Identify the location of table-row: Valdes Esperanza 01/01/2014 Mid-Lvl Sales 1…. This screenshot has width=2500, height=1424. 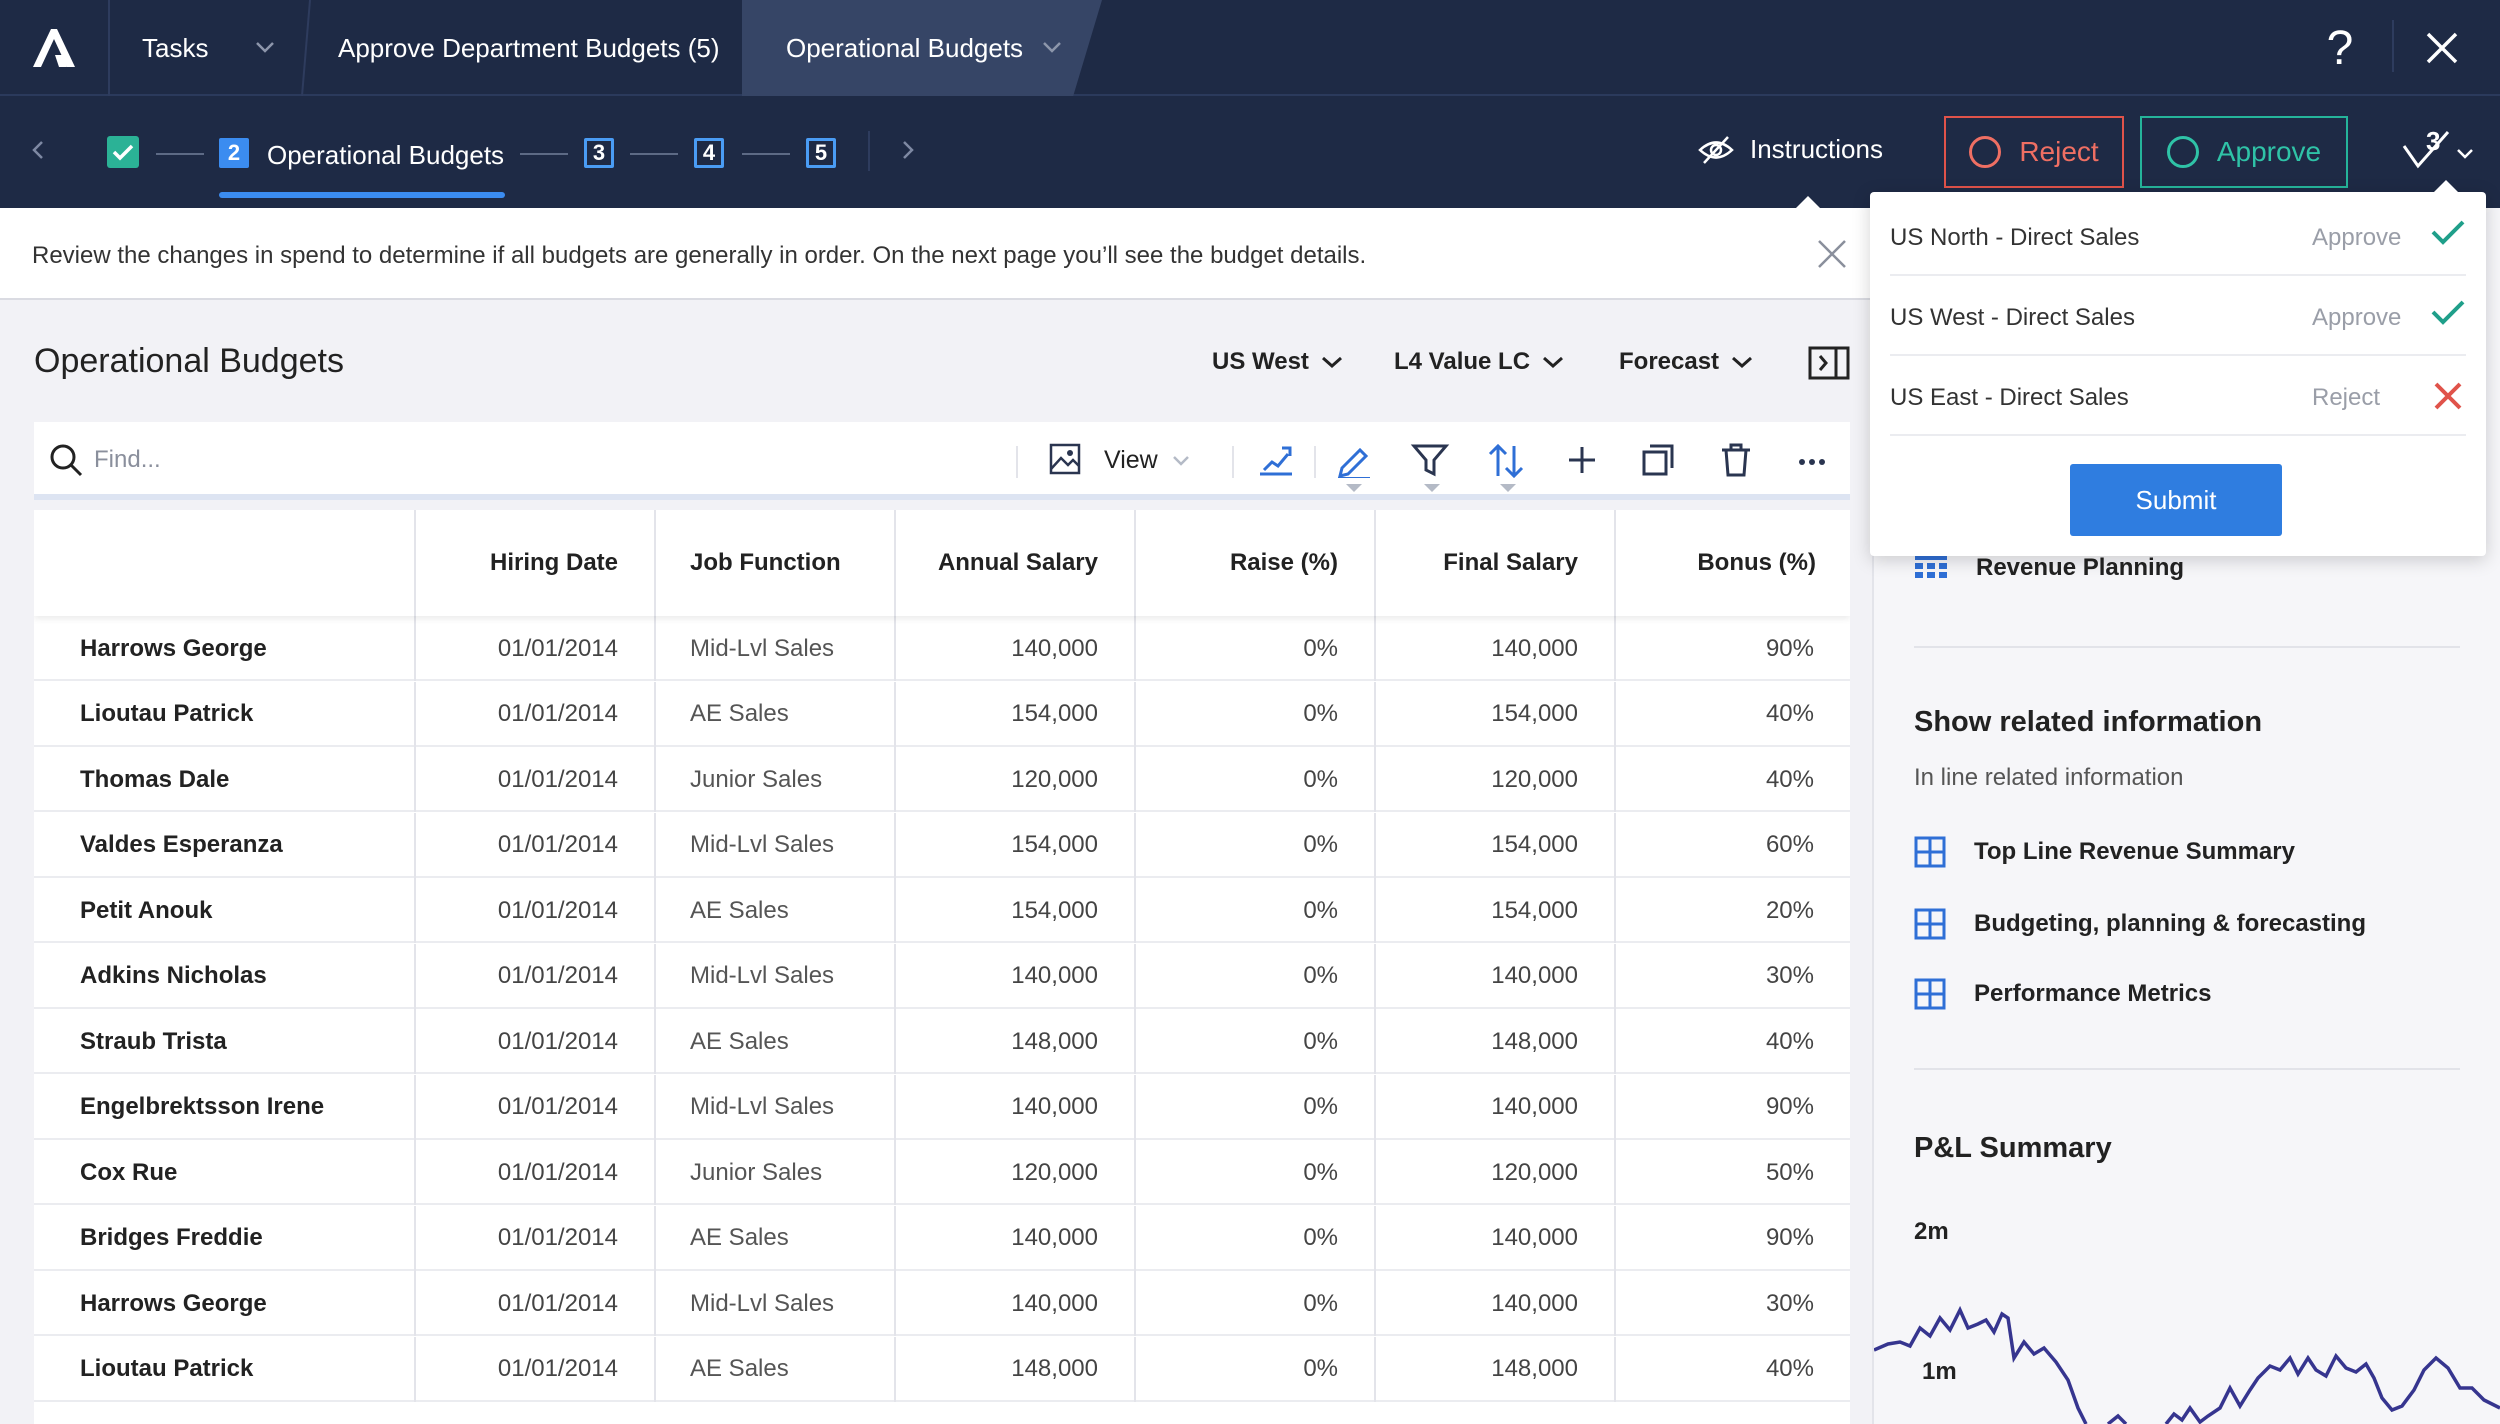
(942, 845).